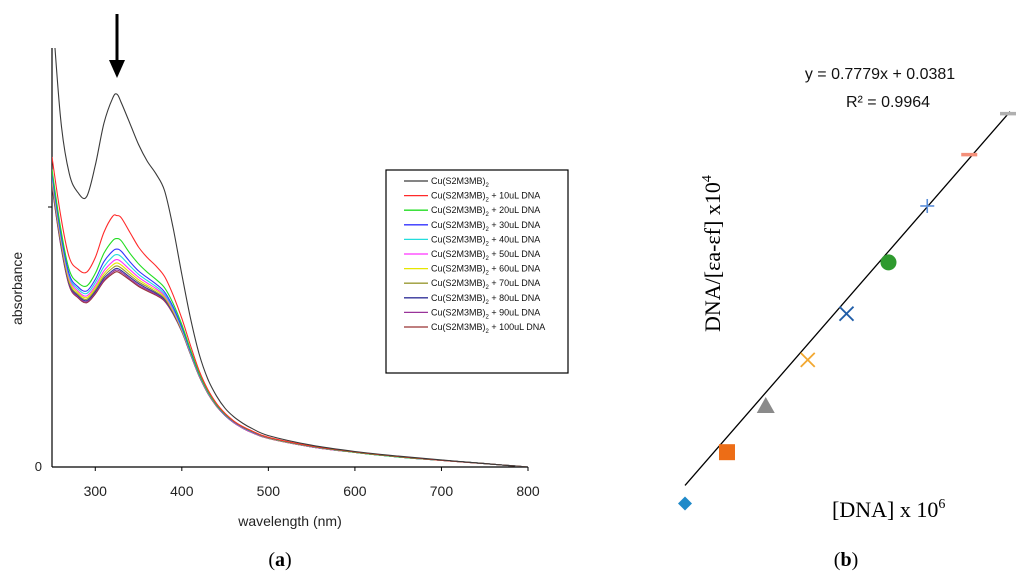 This screenshot has width=1024, height=579. Describe the element at coordinates (17, 288) in the screenshot. I see `panel-a-ylabel: absorbance` at that location.